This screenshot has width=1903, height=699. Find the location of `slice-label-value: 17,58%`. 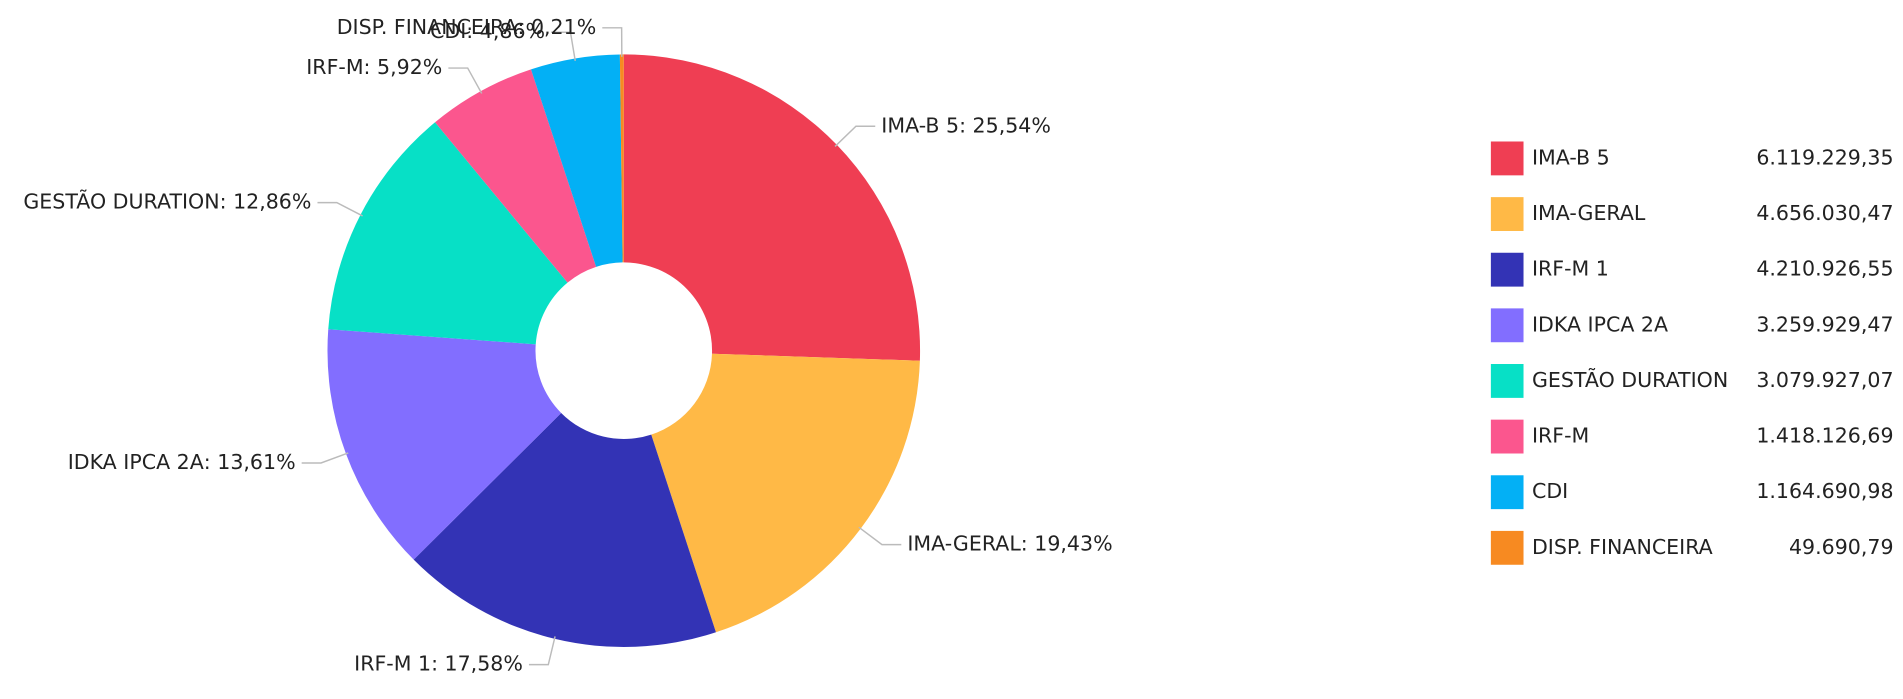

slice-label-value: 17,58% is located at coordinates (484, 664).